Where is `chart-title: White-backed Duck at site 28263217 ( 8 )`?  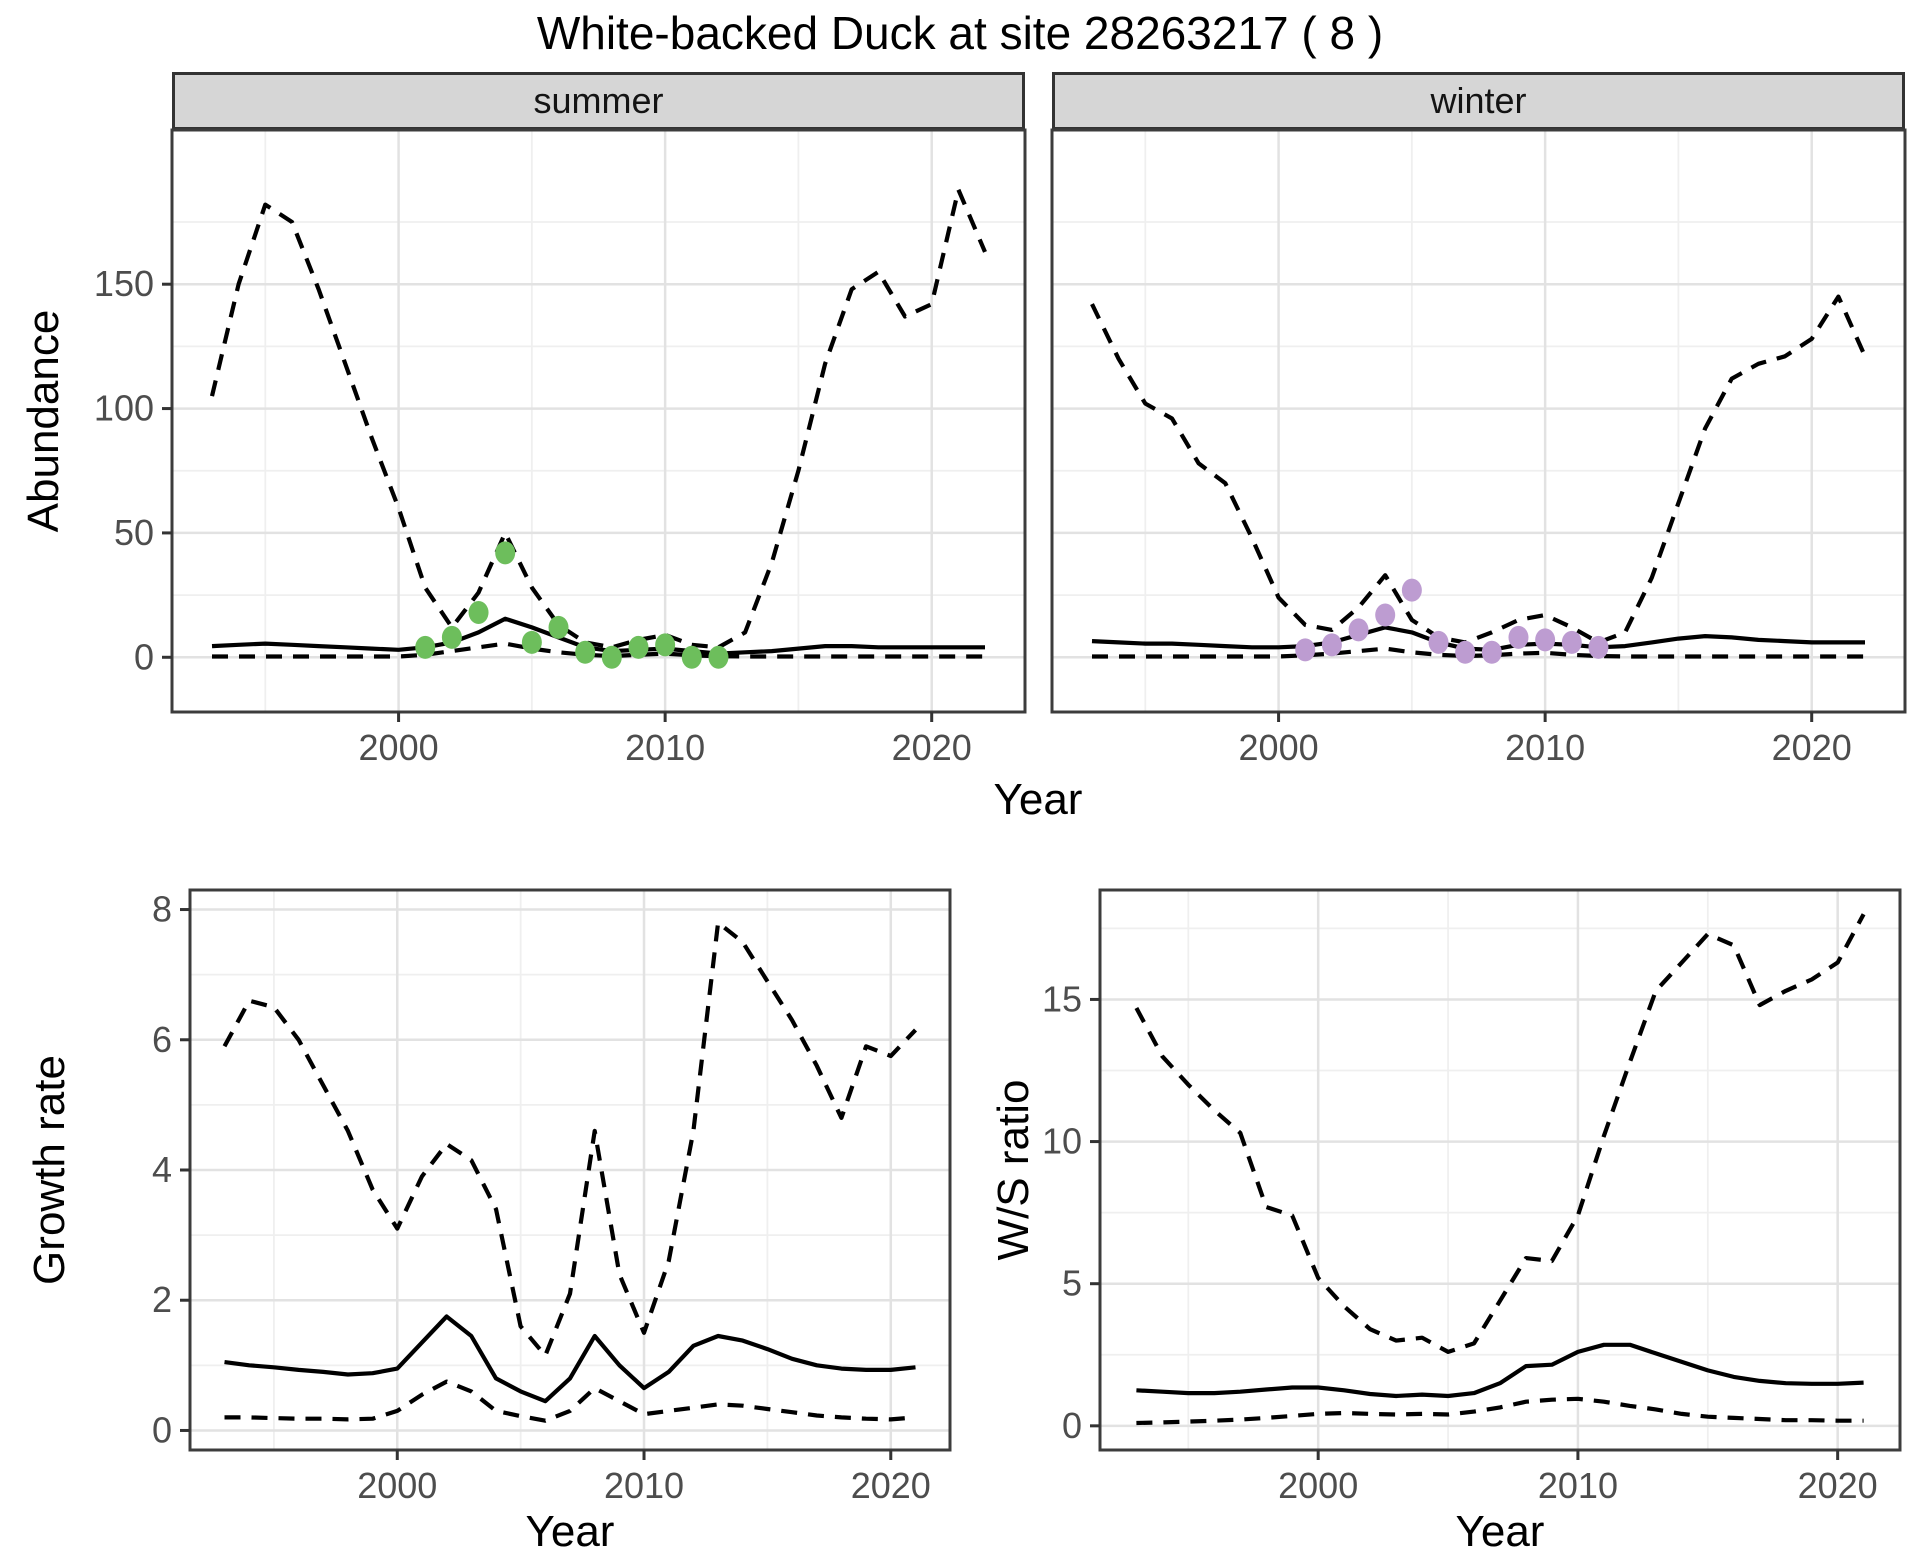
chart-title: White-backed Duck at site 28263217 ( 8 ) is located at coordinates (960, 33).